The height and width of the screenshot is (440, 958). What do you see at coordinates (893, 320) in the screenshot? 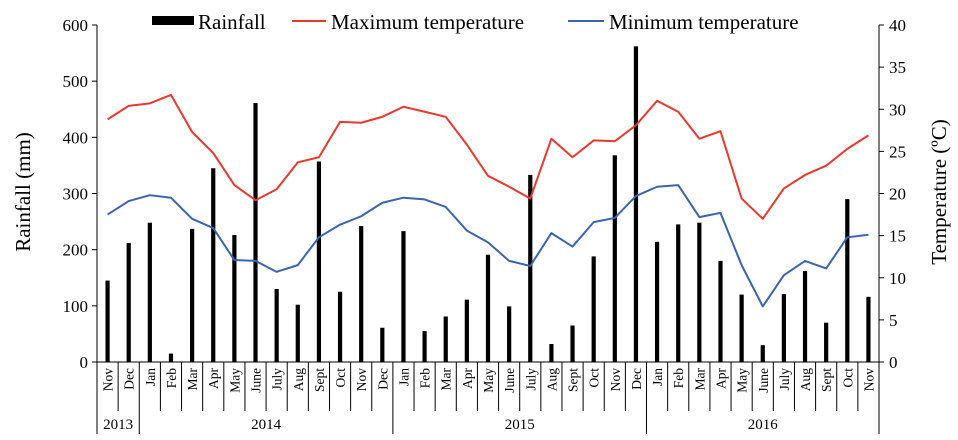
I see `y-right-tick-label: 5` at bounding box center [893, 320].